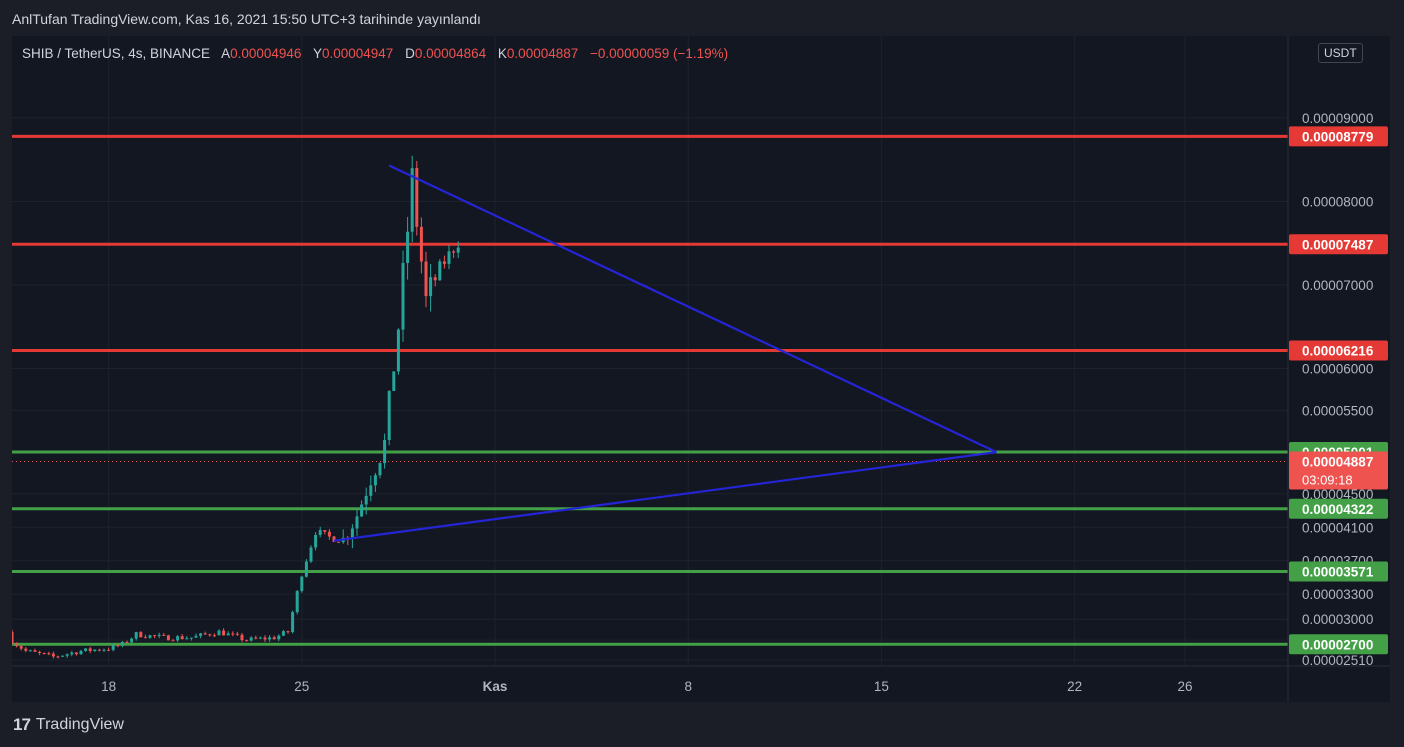 Image resolution: width=1404 pixels, height=747 pixels. What do you see at coordinates (1337, 619) in the screenshot?
I see `price-tick-label: 0.00003000` at bounding box center [1337, 619].